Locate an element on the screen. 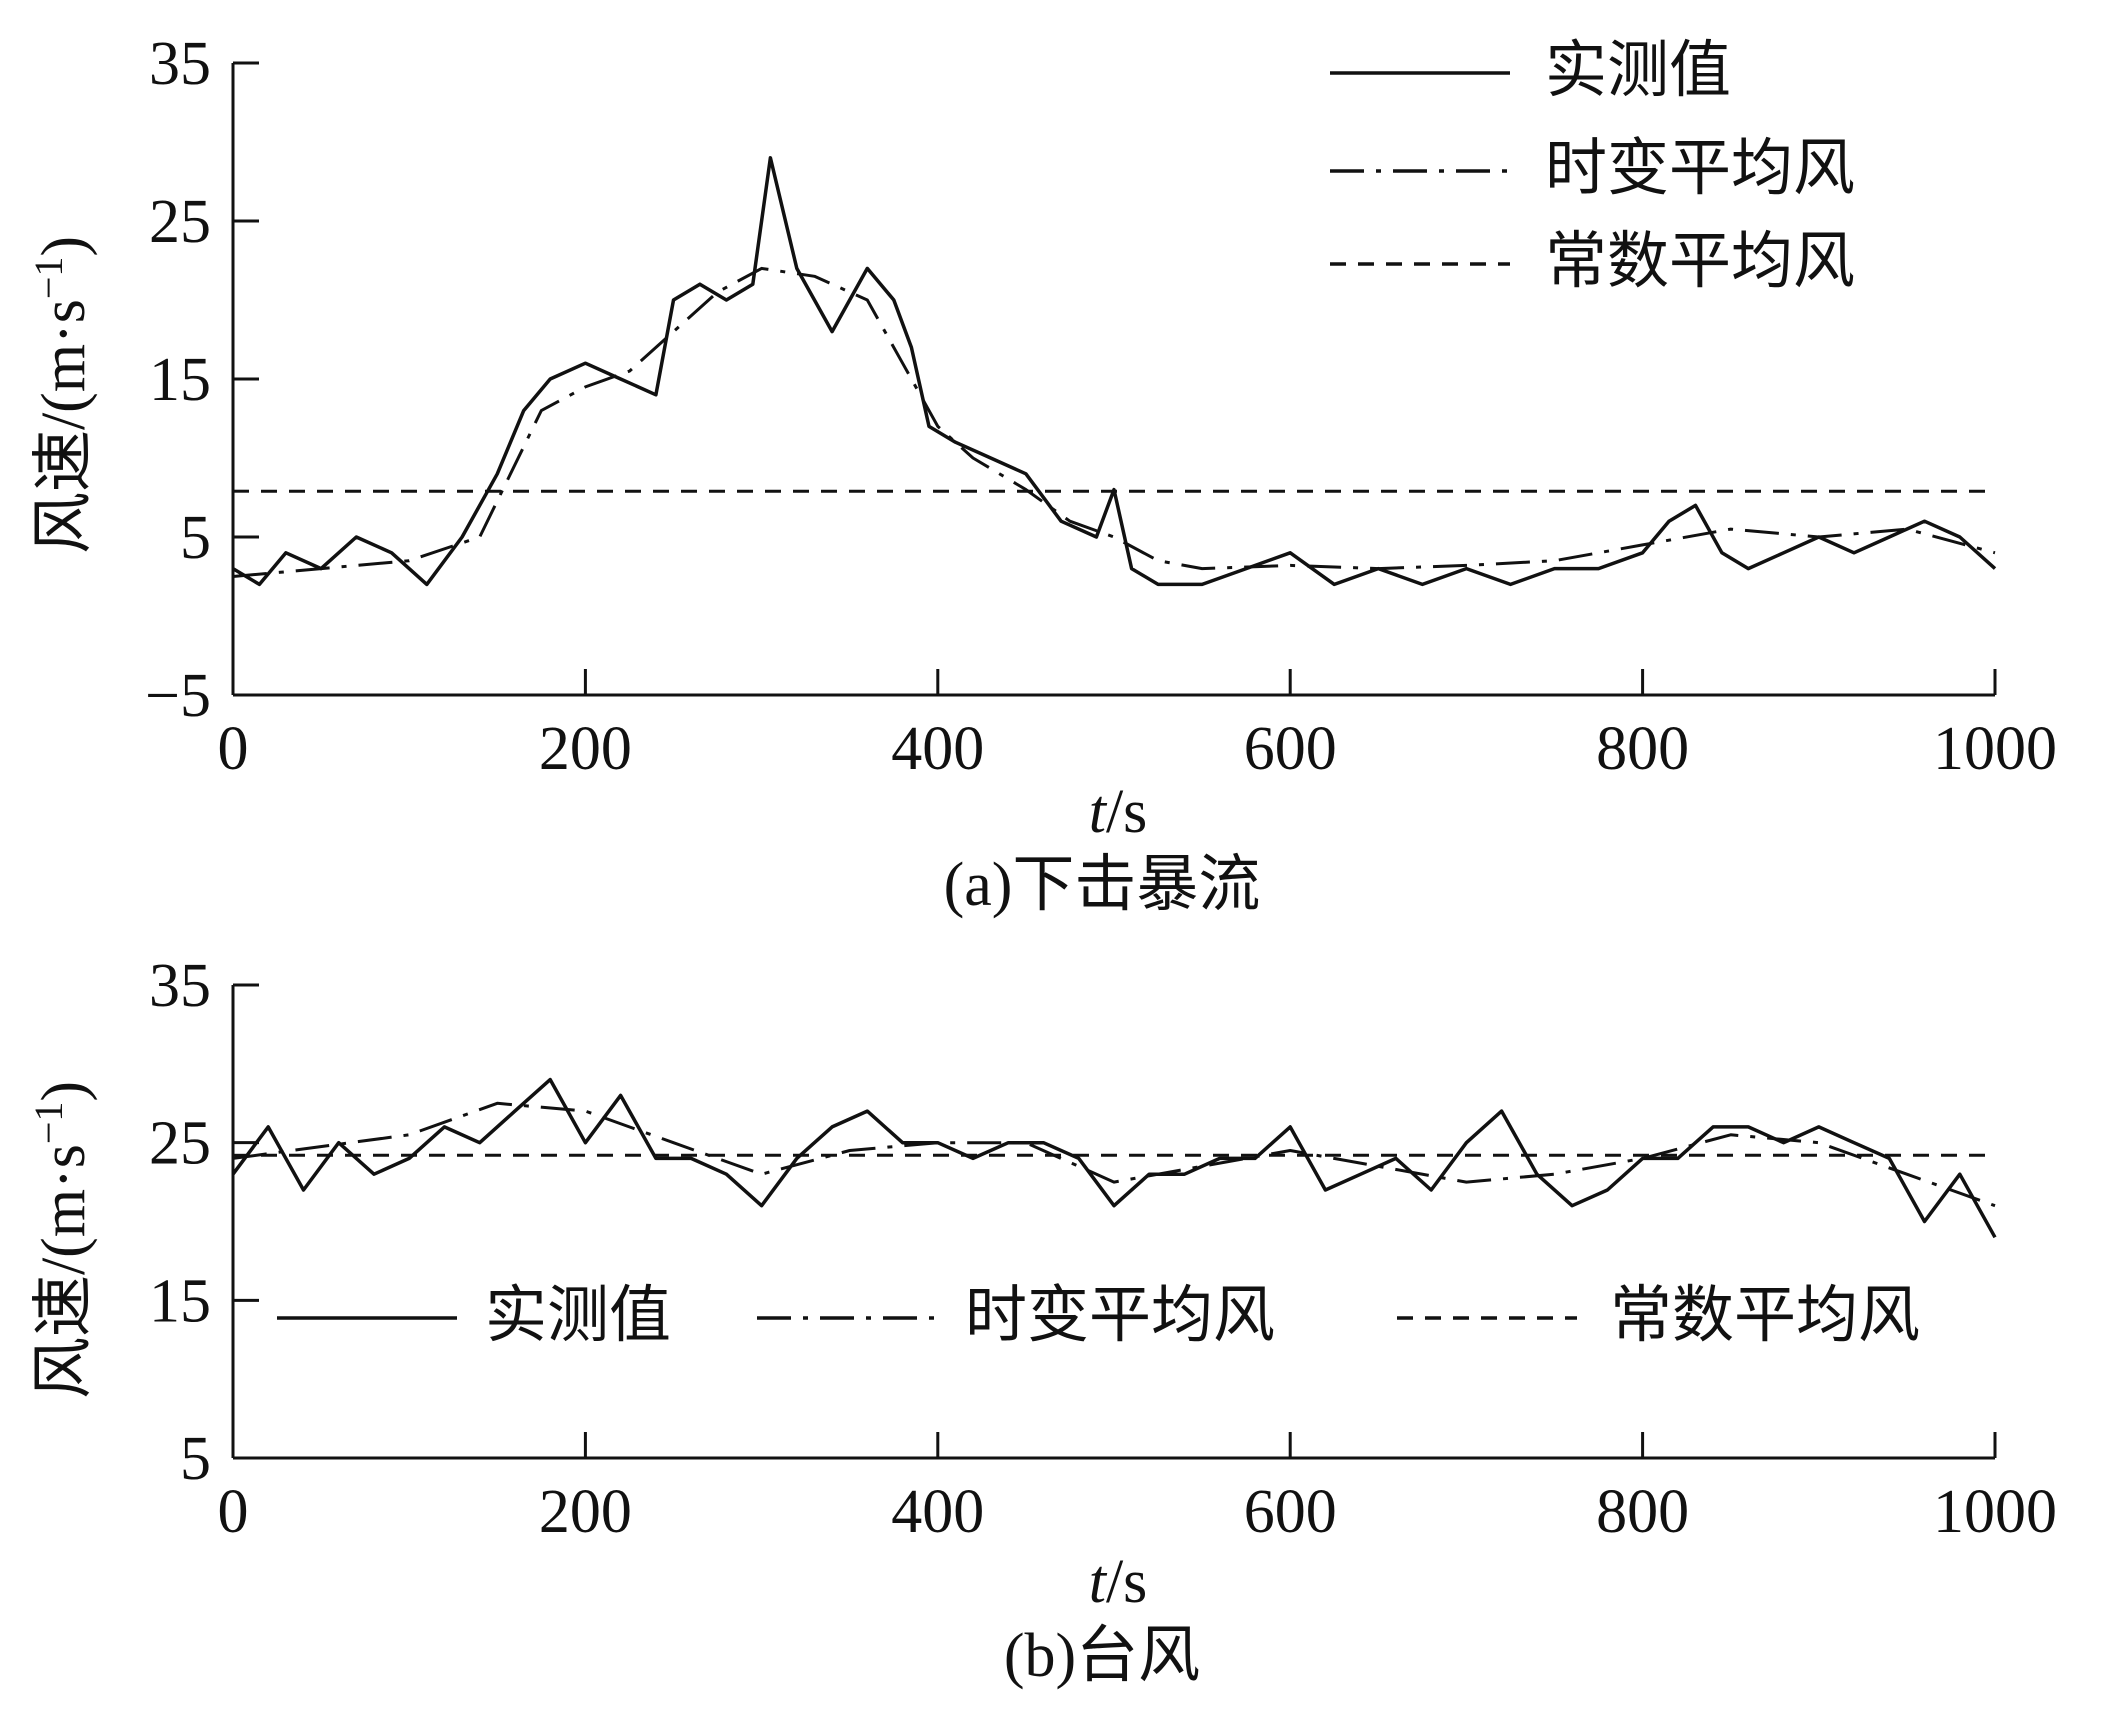 The height and width of the screenshot is (1731, 2102). y-tick-label-a-3: 25 is located at coordinates (180, 222).